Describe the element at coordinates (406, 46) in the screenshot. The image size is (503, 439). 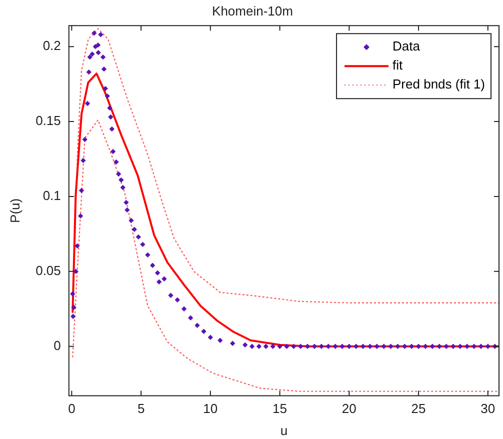
I see `legend-label: Data` at that location.